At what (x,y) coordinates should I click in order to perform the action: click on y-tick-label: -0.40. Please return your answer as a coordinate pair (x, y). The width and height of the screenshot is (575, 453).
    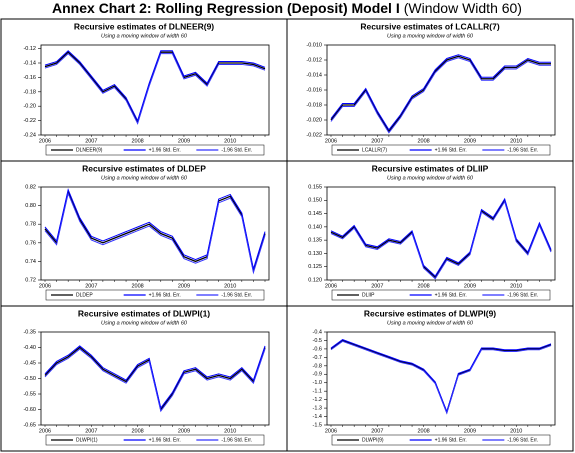
    Looking at the image, I should click on (29, 348).